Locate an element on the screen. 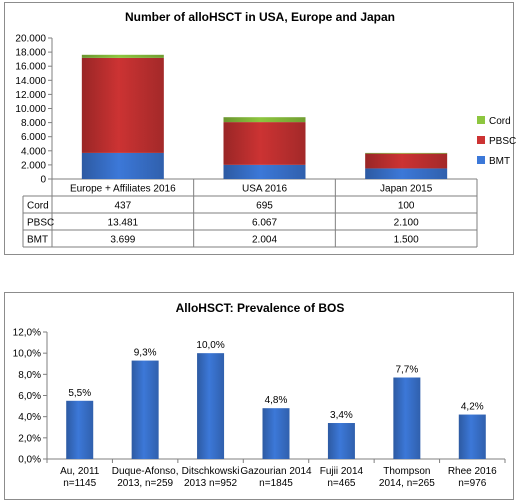  data-label: 3,4% is located at coordinates (341, 415).